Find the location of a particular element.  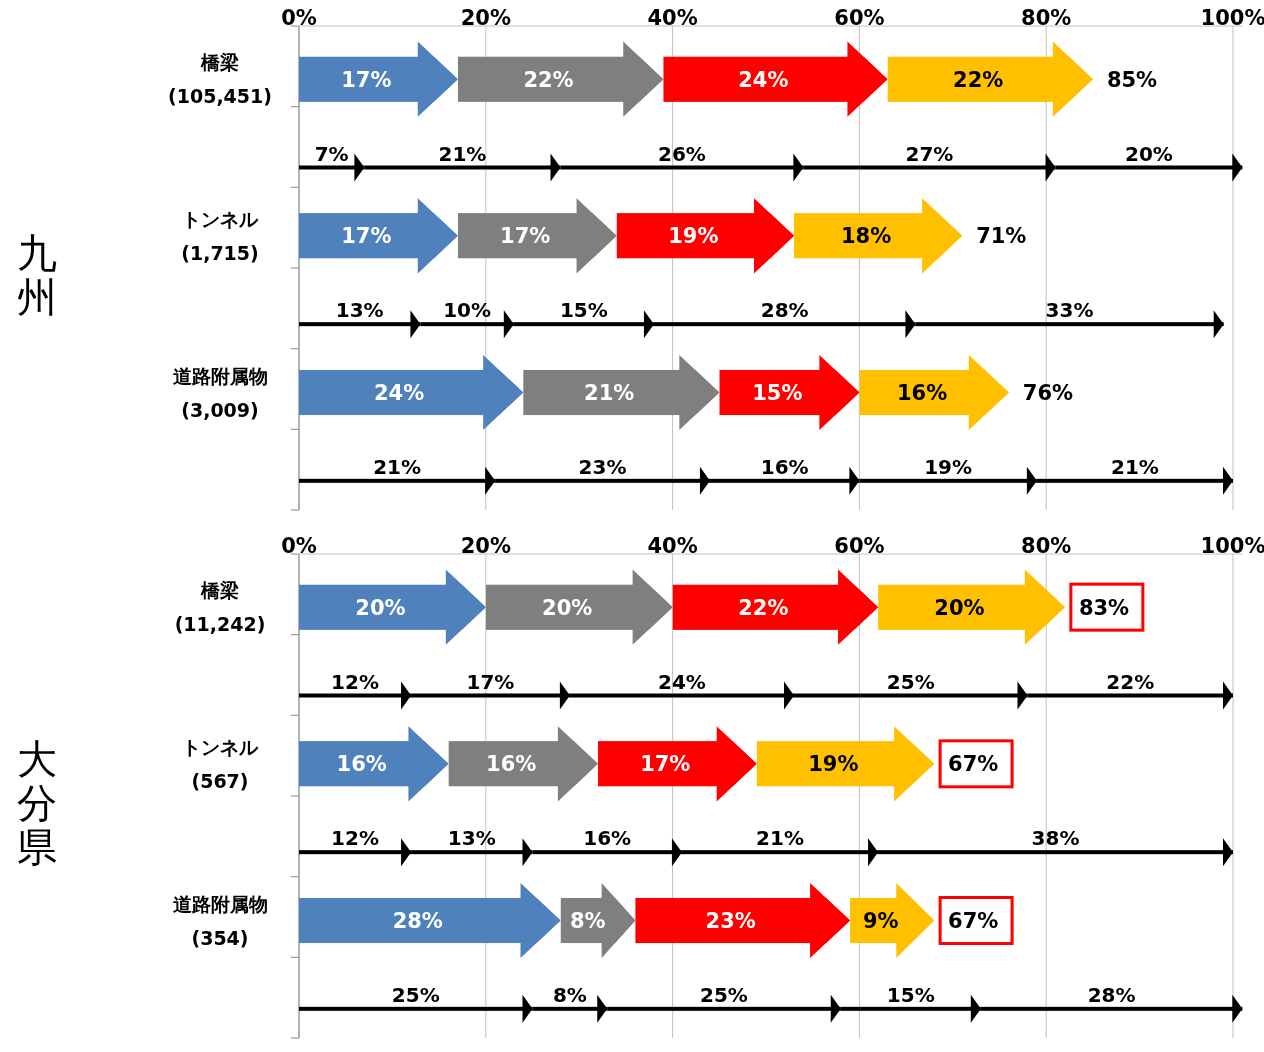

y-tick-label: 道路附属物 (3,009) is located at coordinates (220, 392).